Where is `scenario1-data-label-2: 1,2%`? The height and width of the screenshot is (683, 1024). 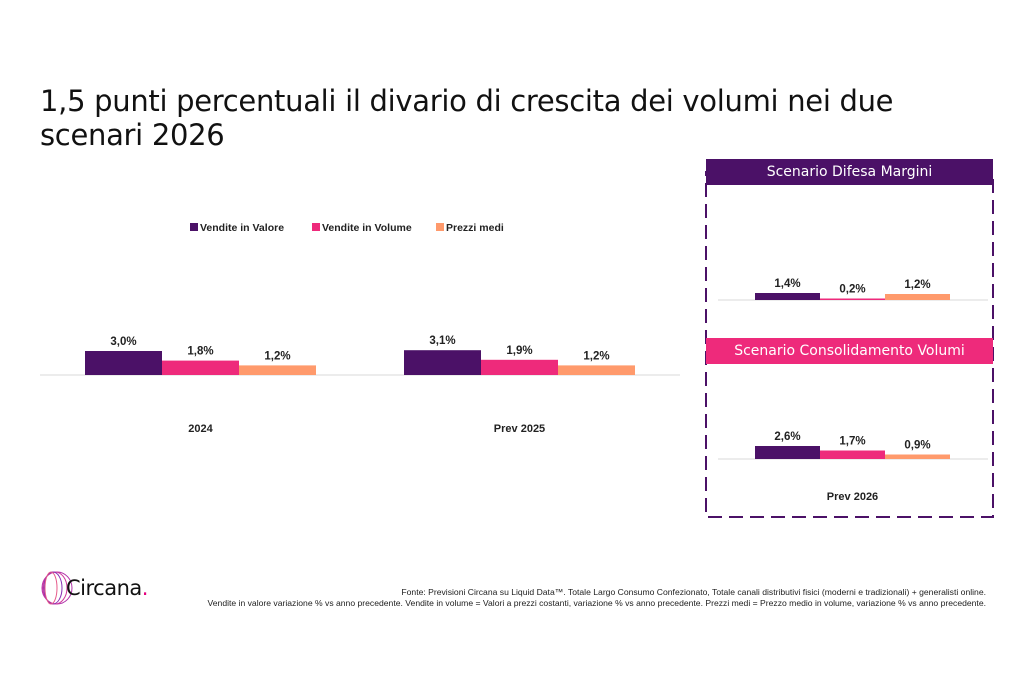 scenario1-data-label-2: 1,2% is located at coordinates (917, 285).